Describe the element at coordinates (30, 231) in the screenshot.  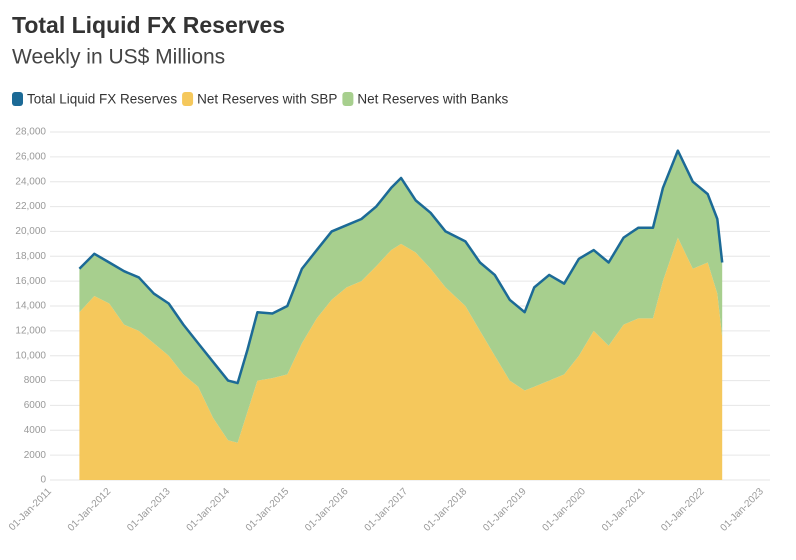
I see `y-tick-label: 20,000` at that location.